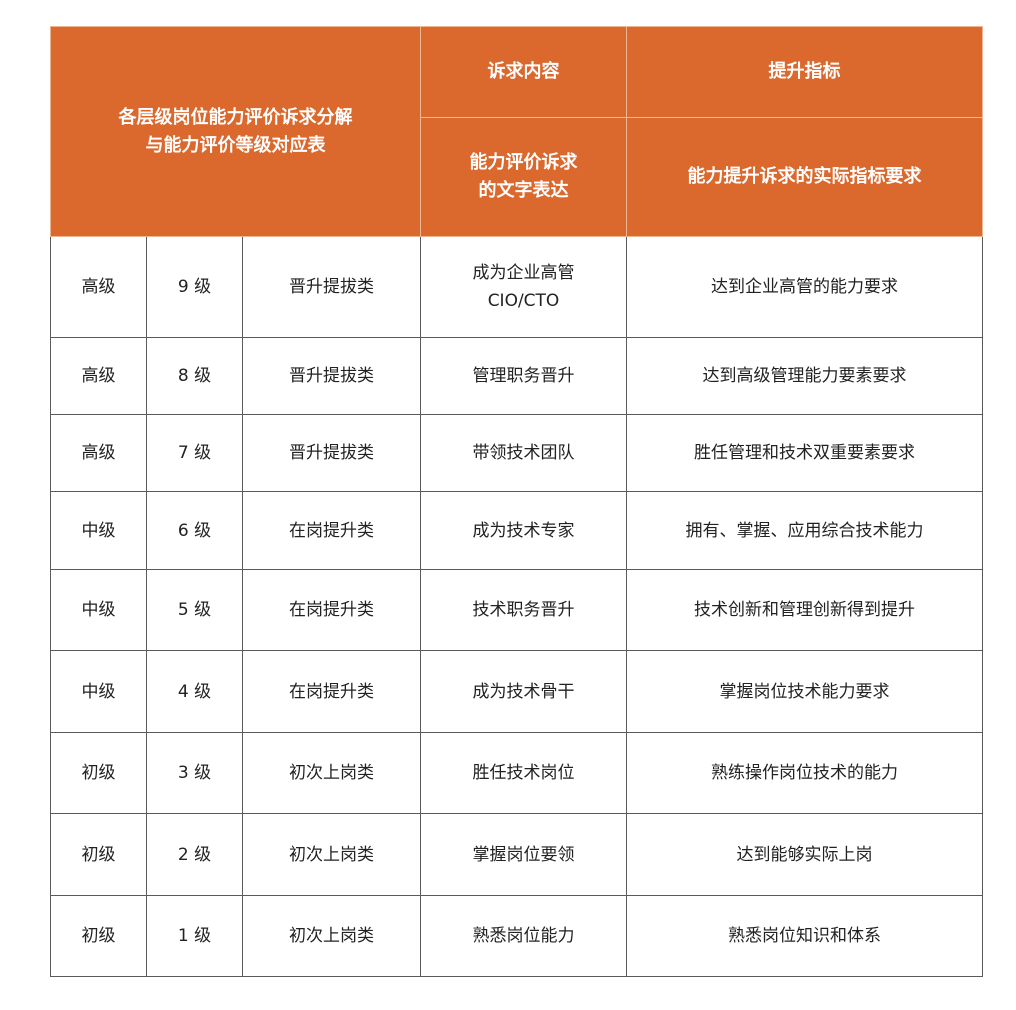 The image size is (1016, 1010). What do you see at coordinates (194, 610) in the screenshot?
I see `level-cell-text: 5 级` at bounding box center [194, 610].